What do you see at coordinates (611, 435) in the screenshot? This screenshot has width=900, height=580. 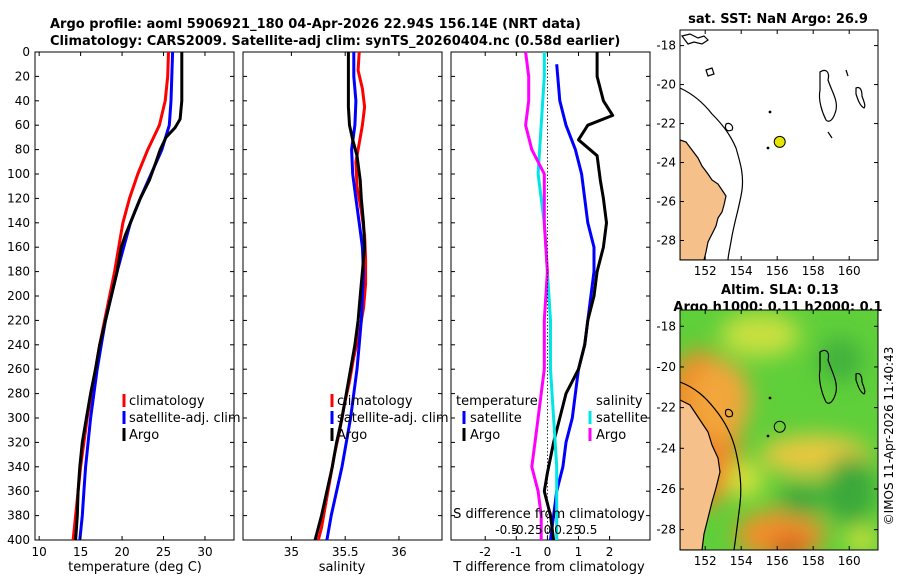 I see `legend-label-s-argo: Argo` at bounding box center [611, 435].